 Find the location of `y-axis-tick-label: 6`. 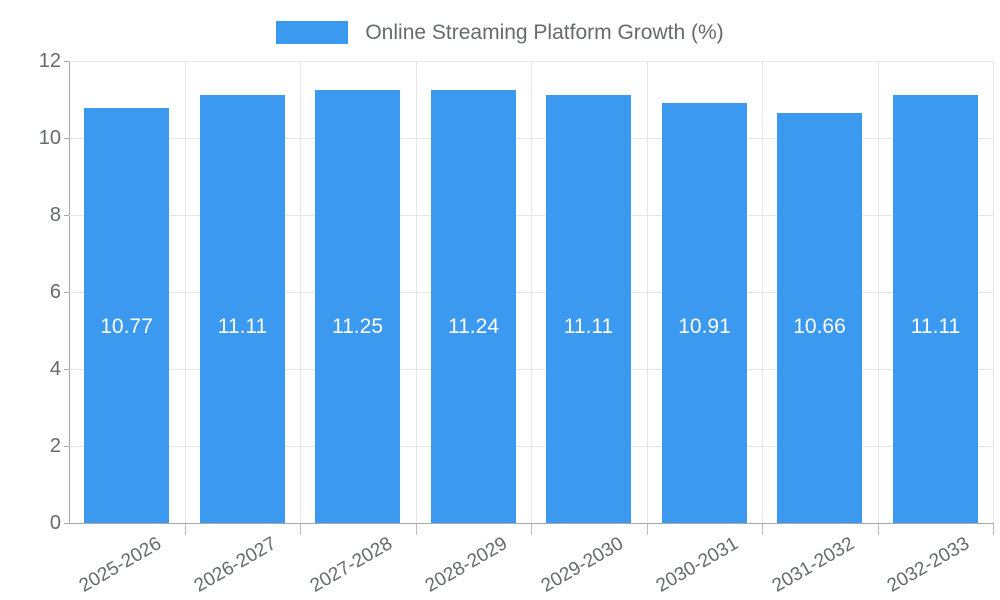

y-axis-tick-label: 6 is located at coordinates (55, 292).